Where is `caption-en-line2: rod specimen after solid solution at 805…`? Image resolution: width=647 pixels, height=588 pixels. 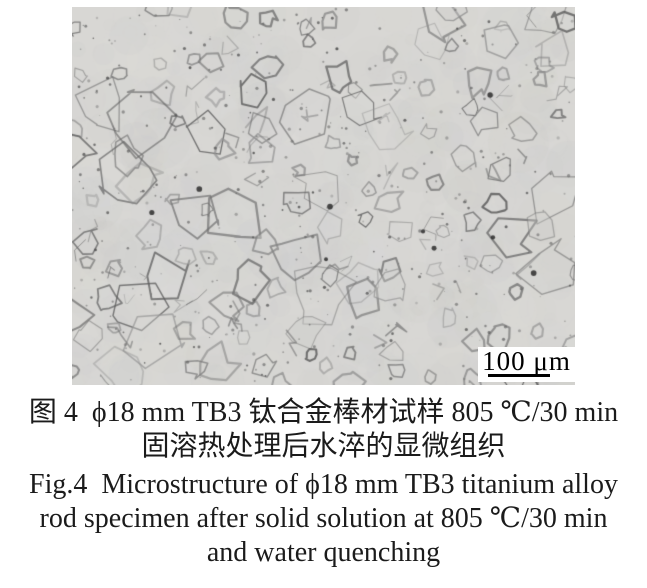 caption-en-line2: rod specimen after solid solution at 805… is located at coordinates (323, 518).